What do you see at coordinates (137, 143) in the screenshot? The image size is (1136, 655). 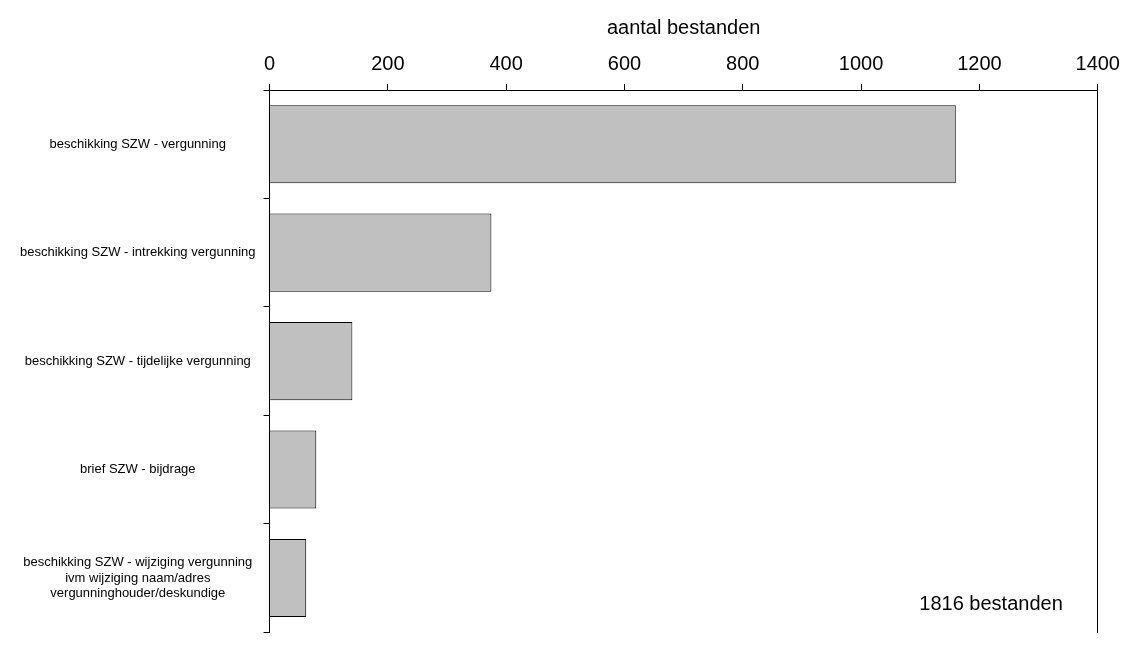 I see `y-tick-label: beschikking SZW - vergunning` at bounding box center [137, 143].